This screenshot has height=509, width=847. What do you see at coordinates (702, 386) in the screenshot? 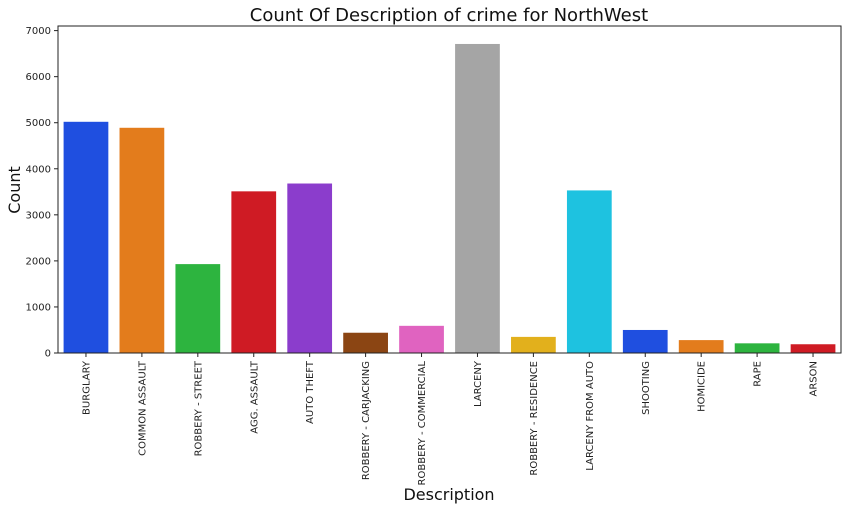
I see `x-tick-label: HOMICIDE` at bounding box center [702, 386].